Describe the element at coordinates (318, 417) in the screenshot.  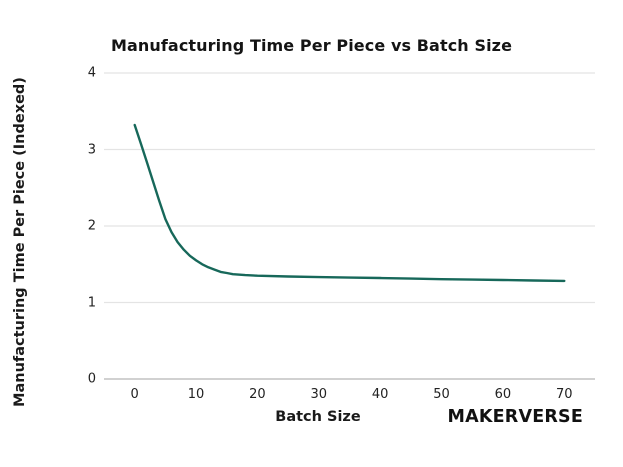
I see `x-axis-label: Batch Size` at that location.